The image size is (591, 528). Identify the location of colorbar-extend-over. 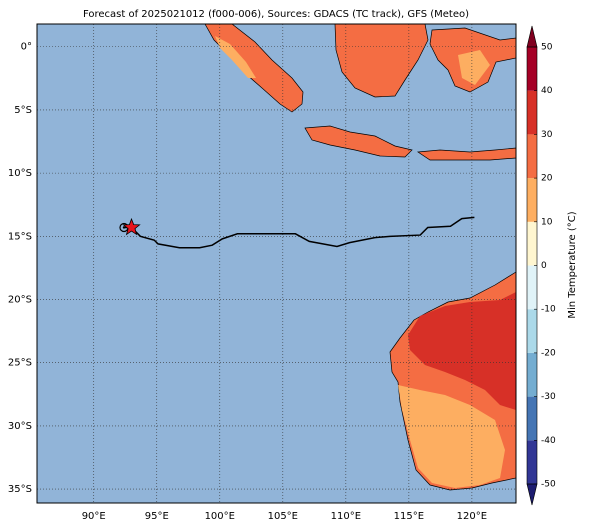
(532, 36).